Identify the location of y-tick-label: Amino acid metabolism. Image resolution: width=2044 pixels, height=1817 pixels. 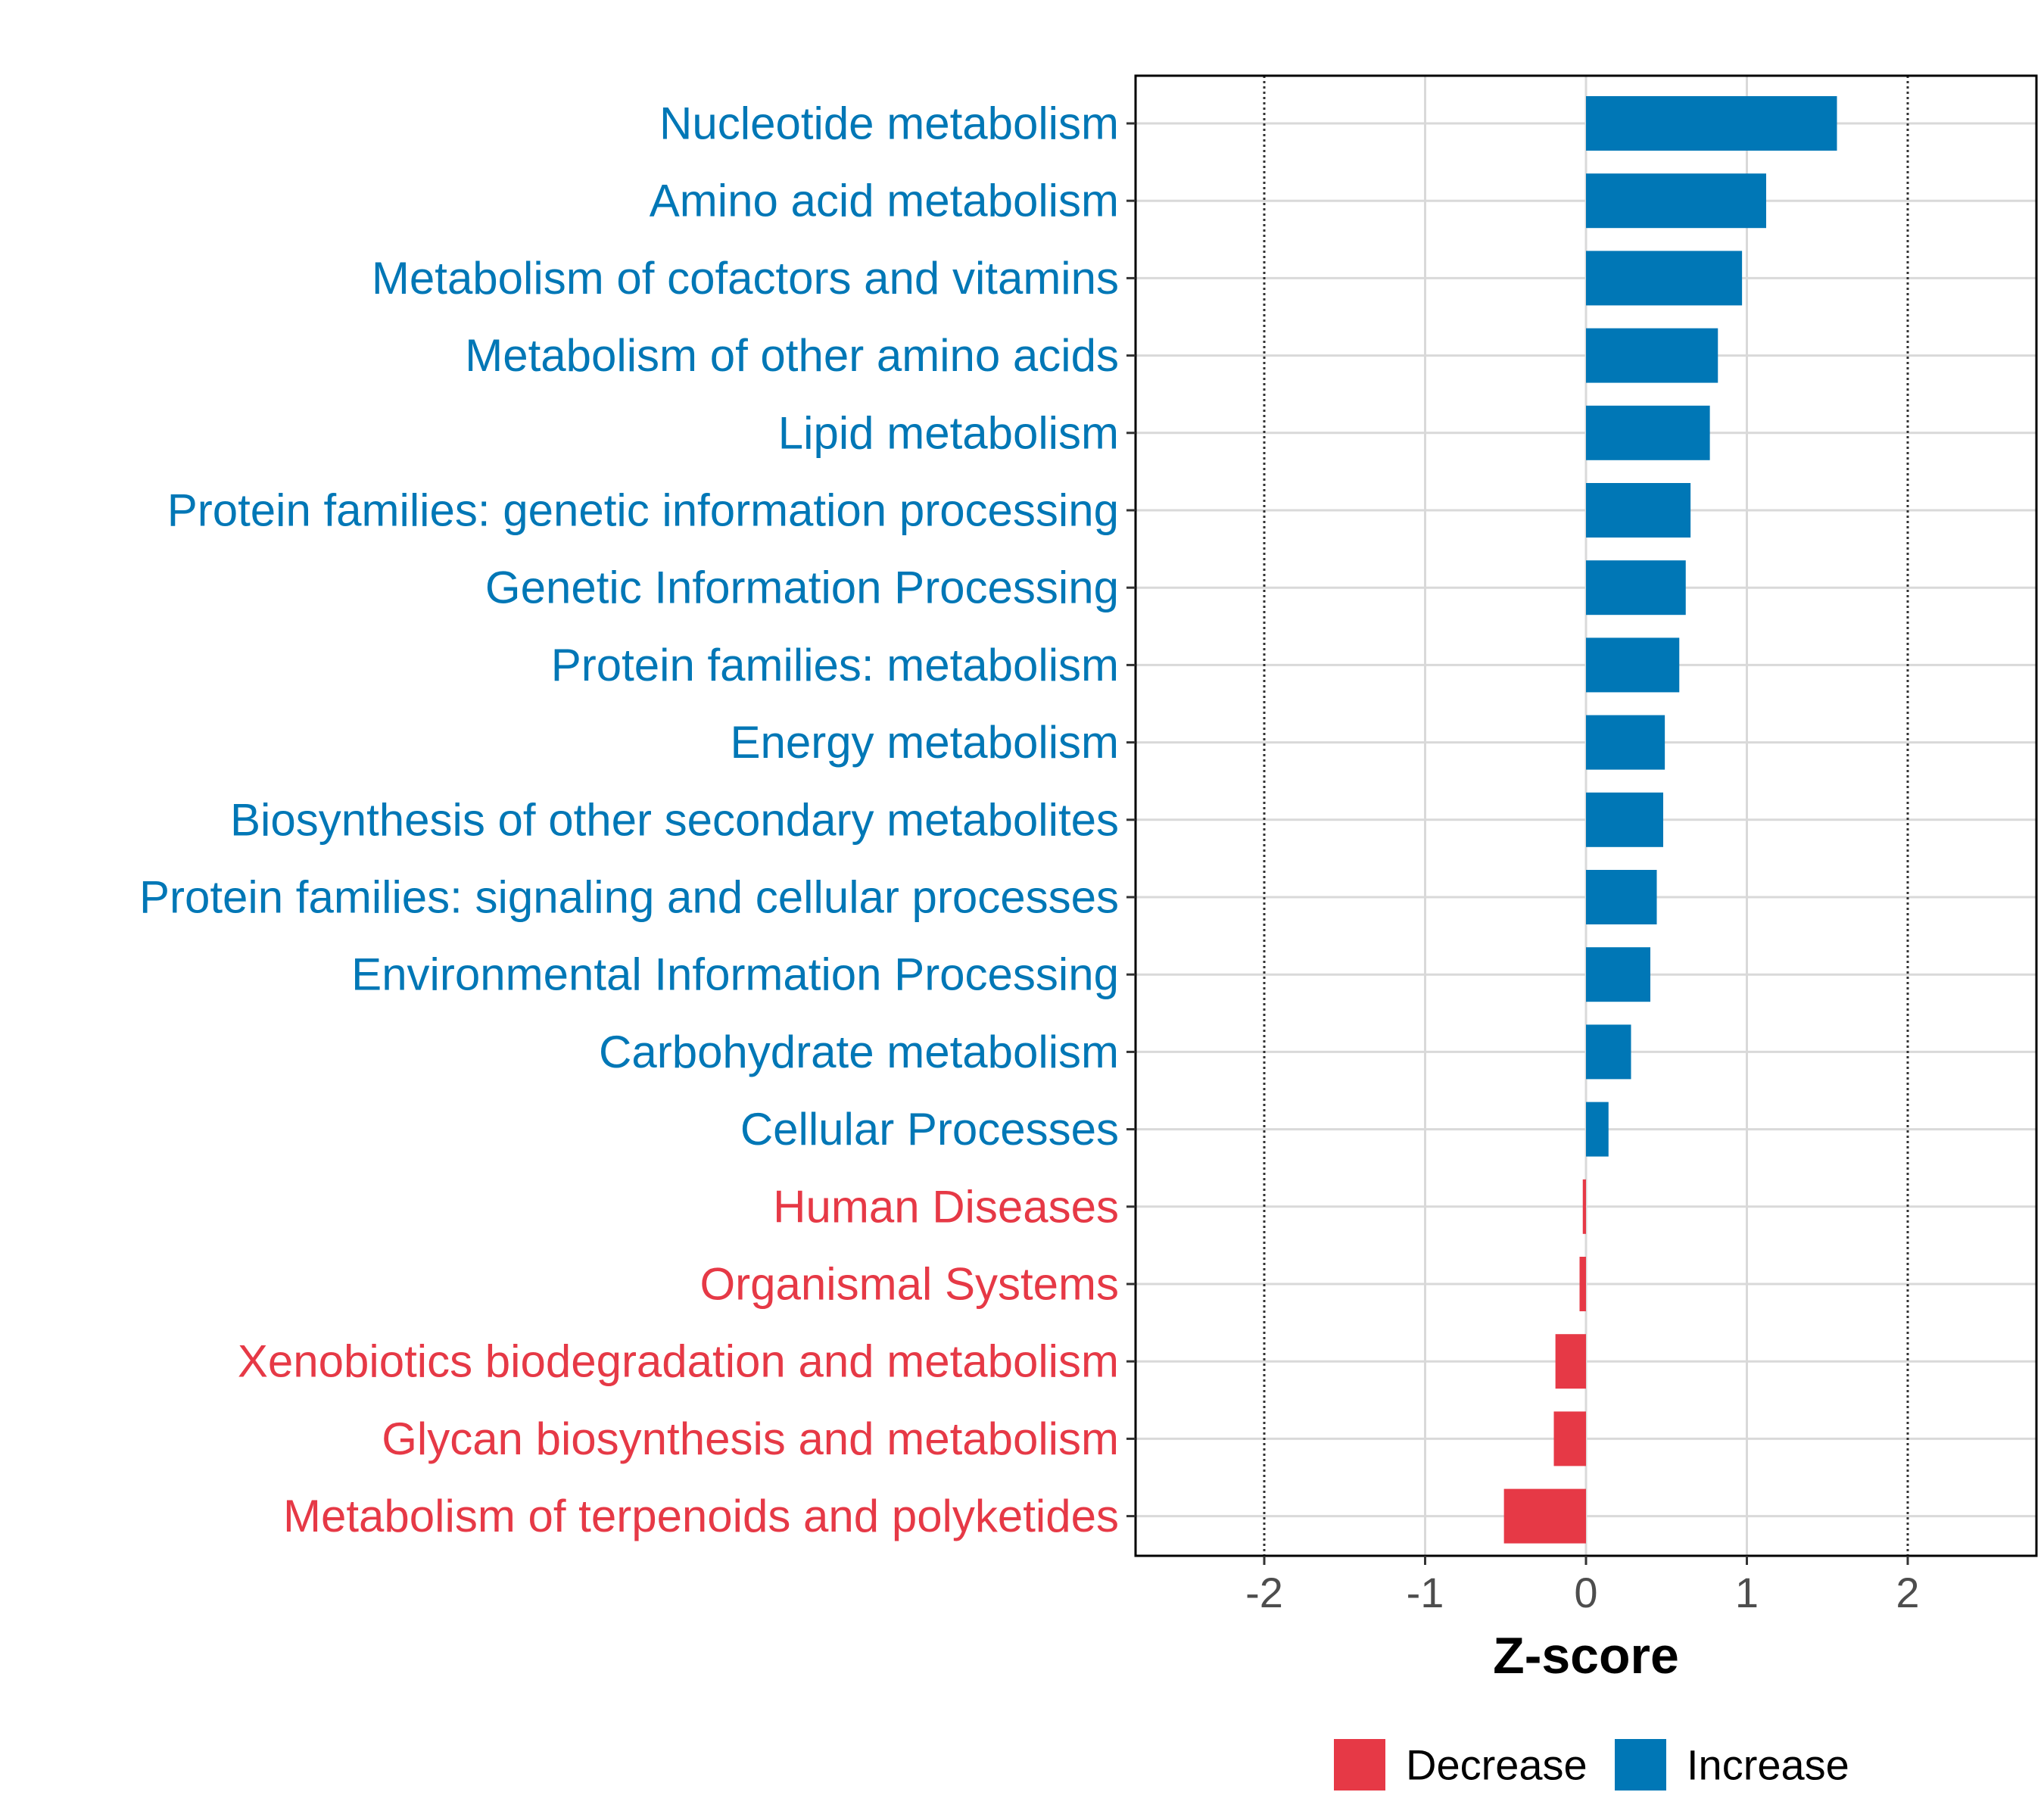
(885, 201).